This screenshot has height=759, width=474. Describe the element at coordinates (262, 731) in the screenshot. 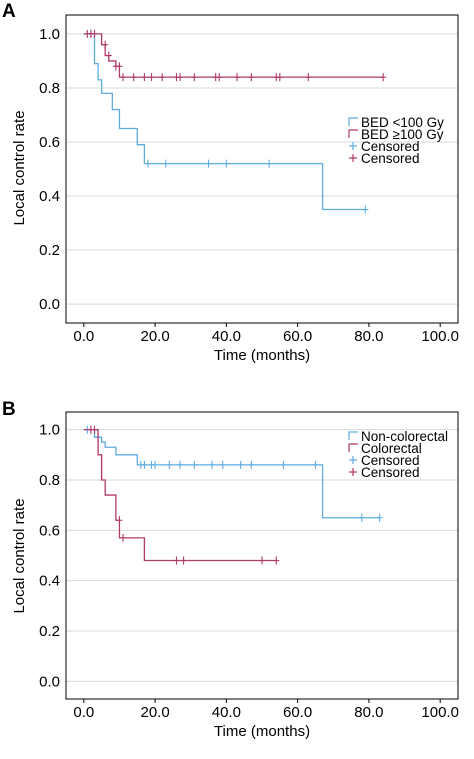

I see `panel-b-x-axis-title: Time (months)` at that location.